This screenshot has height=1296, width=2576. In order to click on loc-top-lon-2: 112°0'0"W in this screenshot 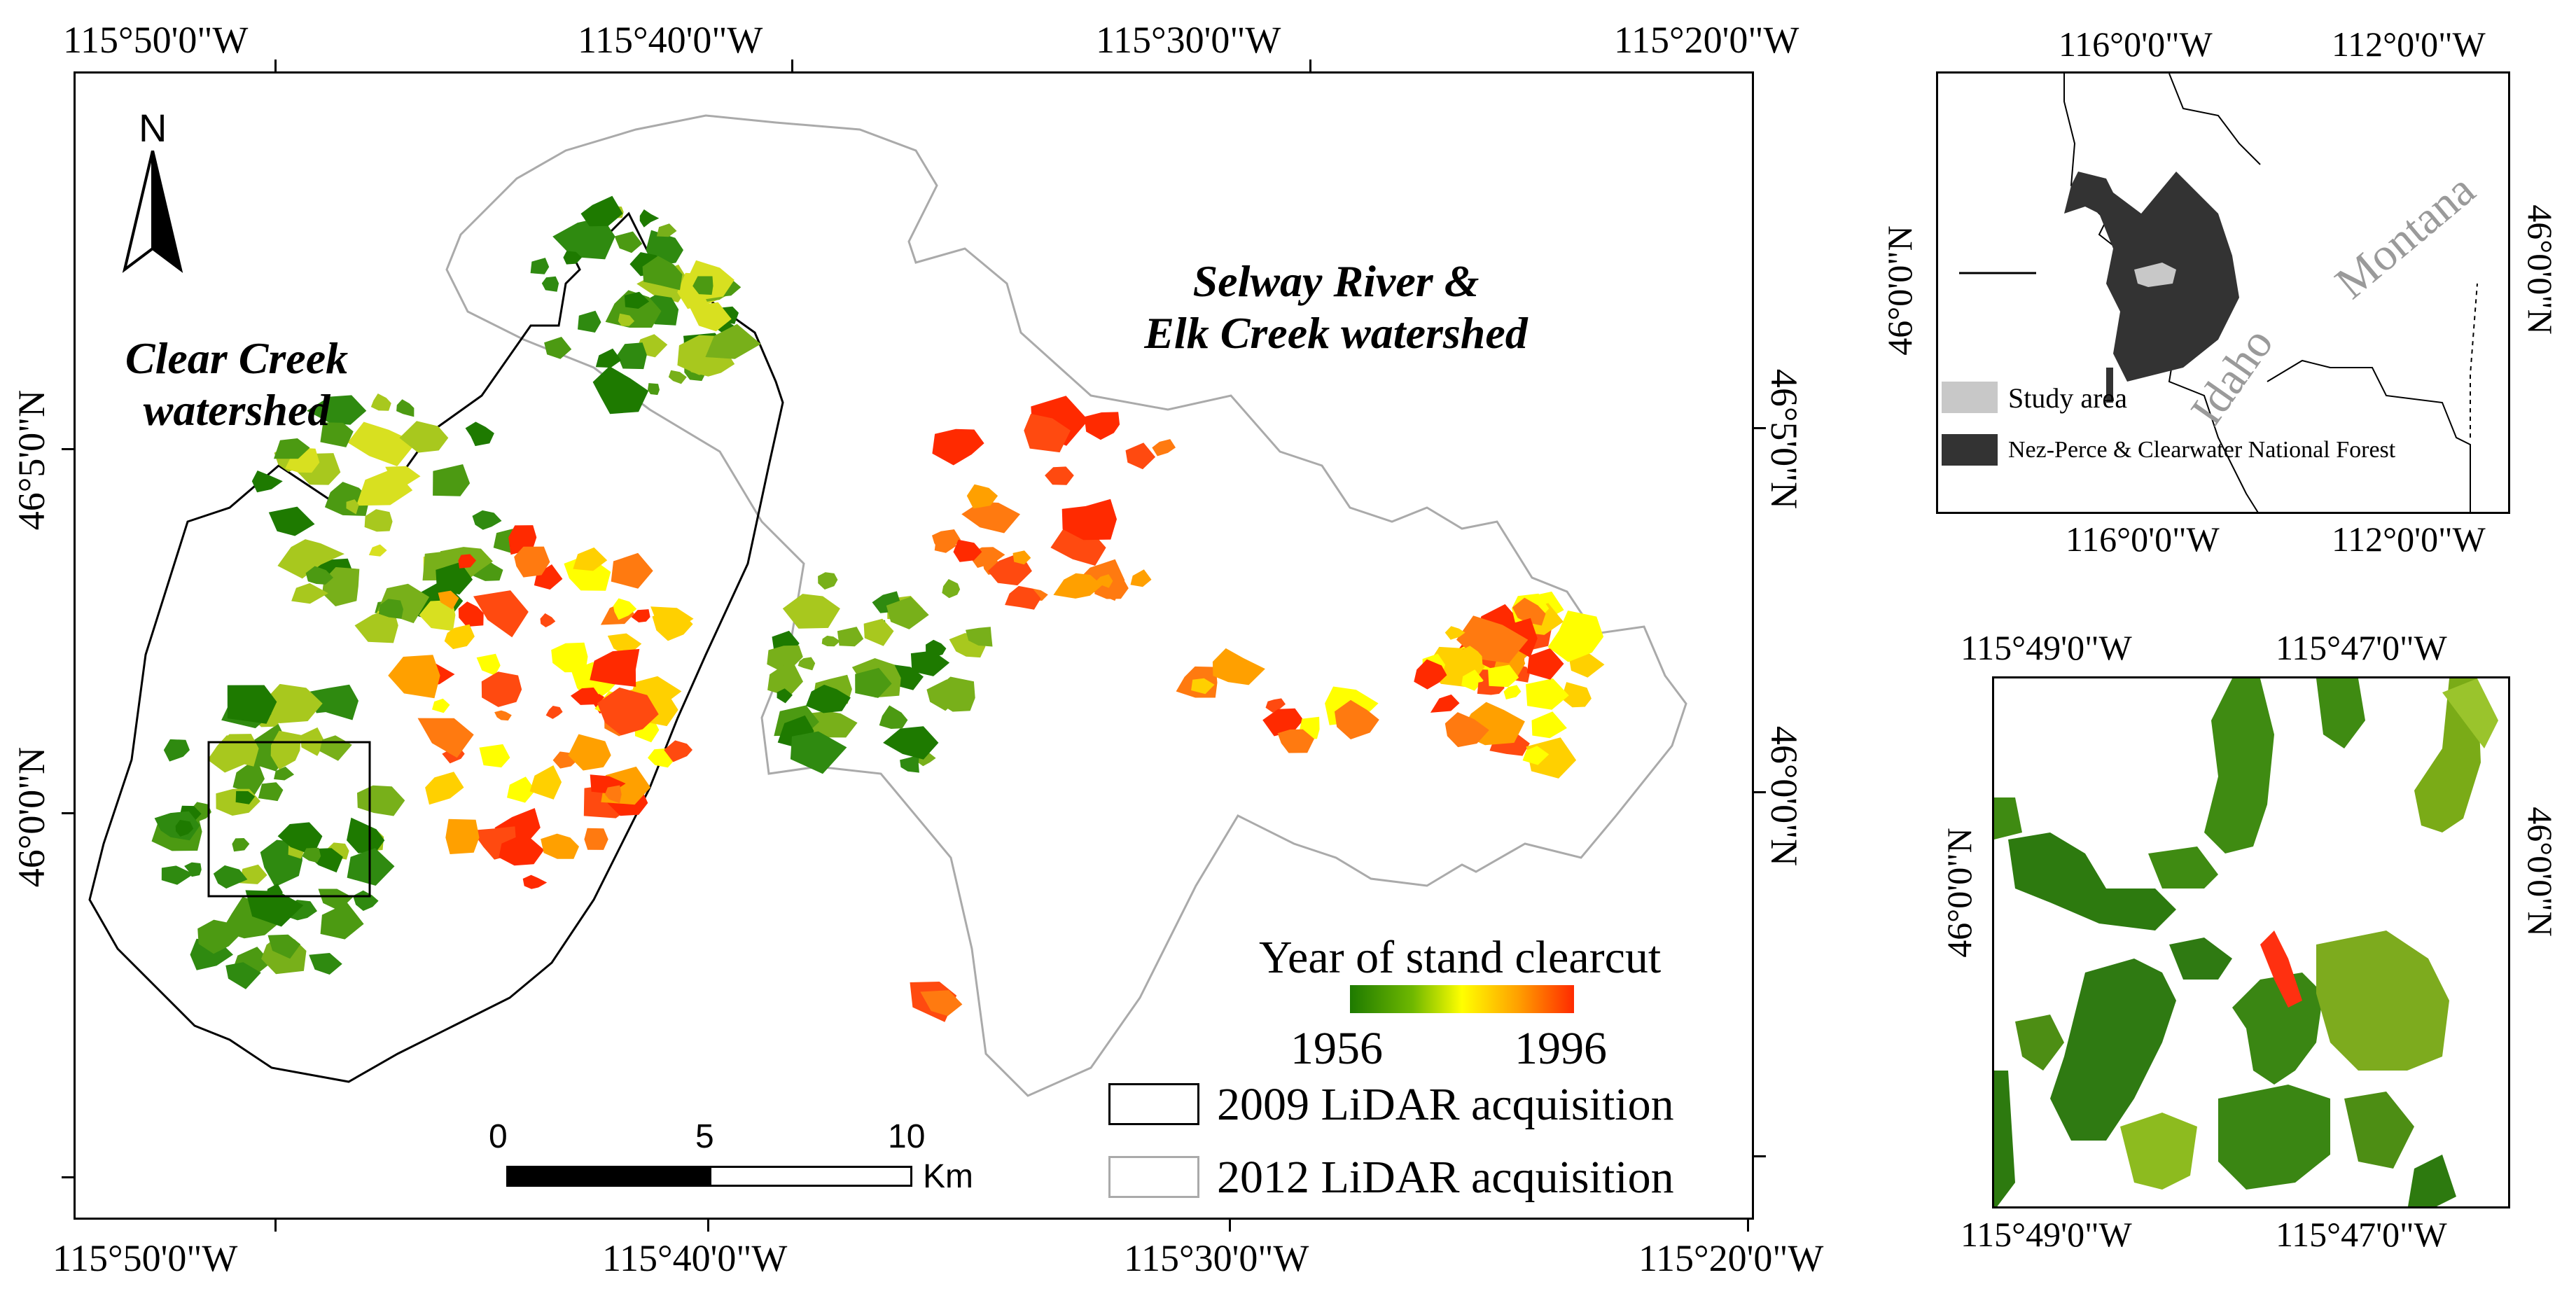, I will do `click(2409, 44)`.